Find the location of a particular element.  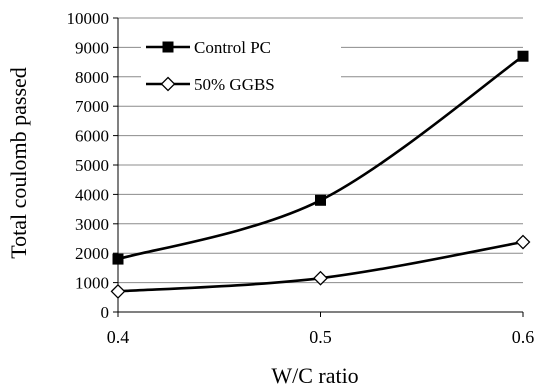

y-tick-label: 4000 is located at coordinates (92, 194).